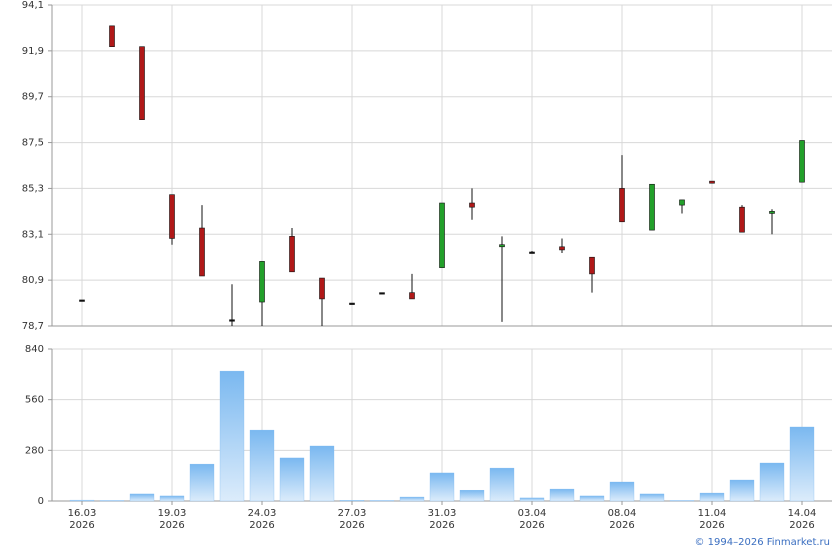  I want to click on x-tick-label: 03.04, so click(532, 513).